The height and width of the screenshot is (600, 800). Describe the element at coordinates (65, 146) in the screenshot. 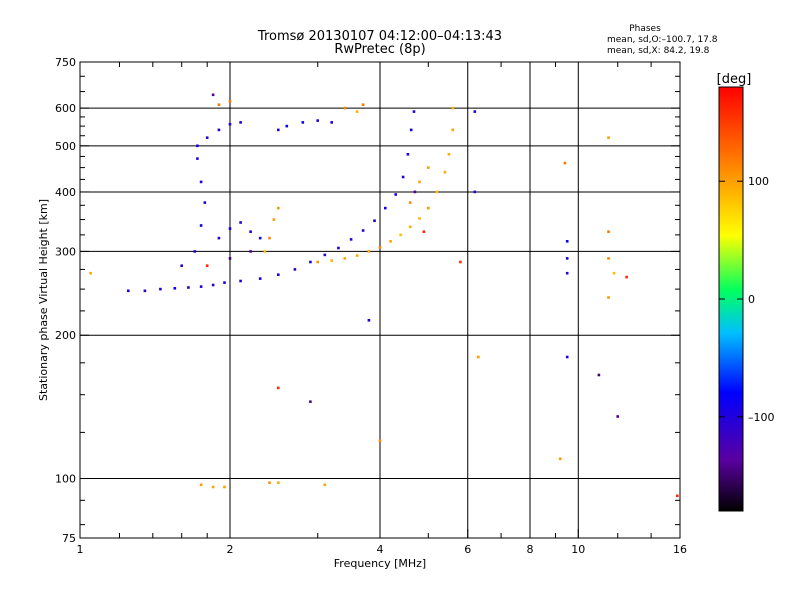

I see `y-tick-label: 500` at that location.